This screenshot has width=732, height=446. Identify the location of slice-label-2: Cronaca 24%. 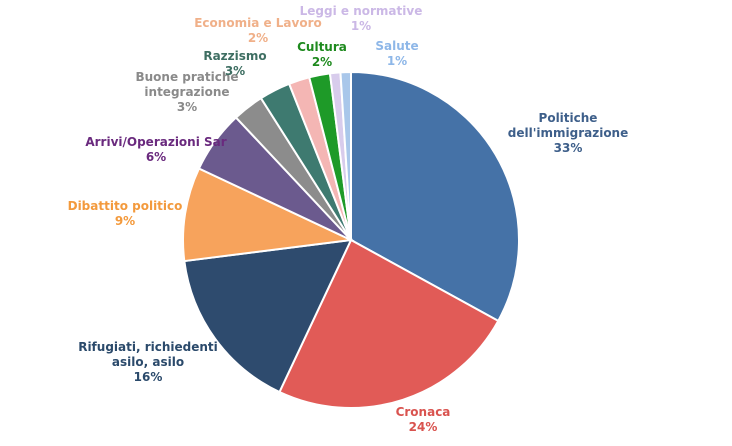
(423, 419).